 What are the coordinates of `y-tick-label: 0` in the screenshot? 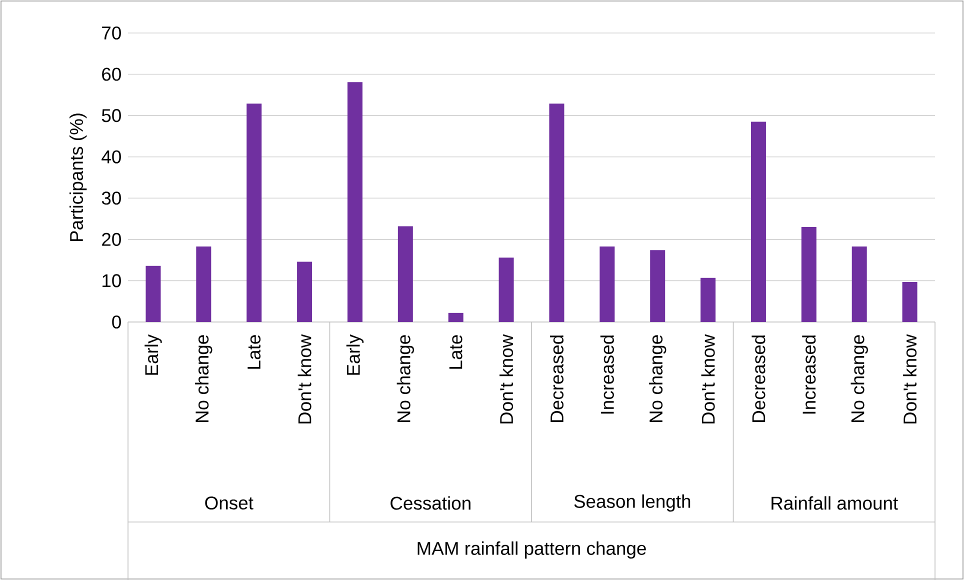 It's located at (116, 321).